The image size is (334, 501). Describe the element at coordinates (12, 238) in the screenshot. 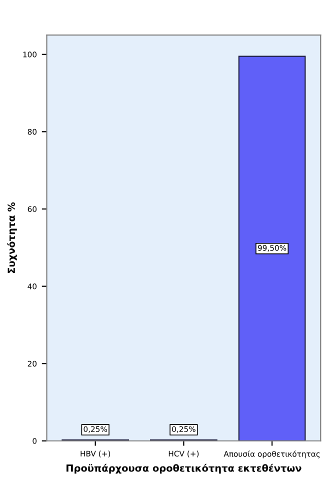

I see `y-axis-title: Συχνότητα %` at that location.